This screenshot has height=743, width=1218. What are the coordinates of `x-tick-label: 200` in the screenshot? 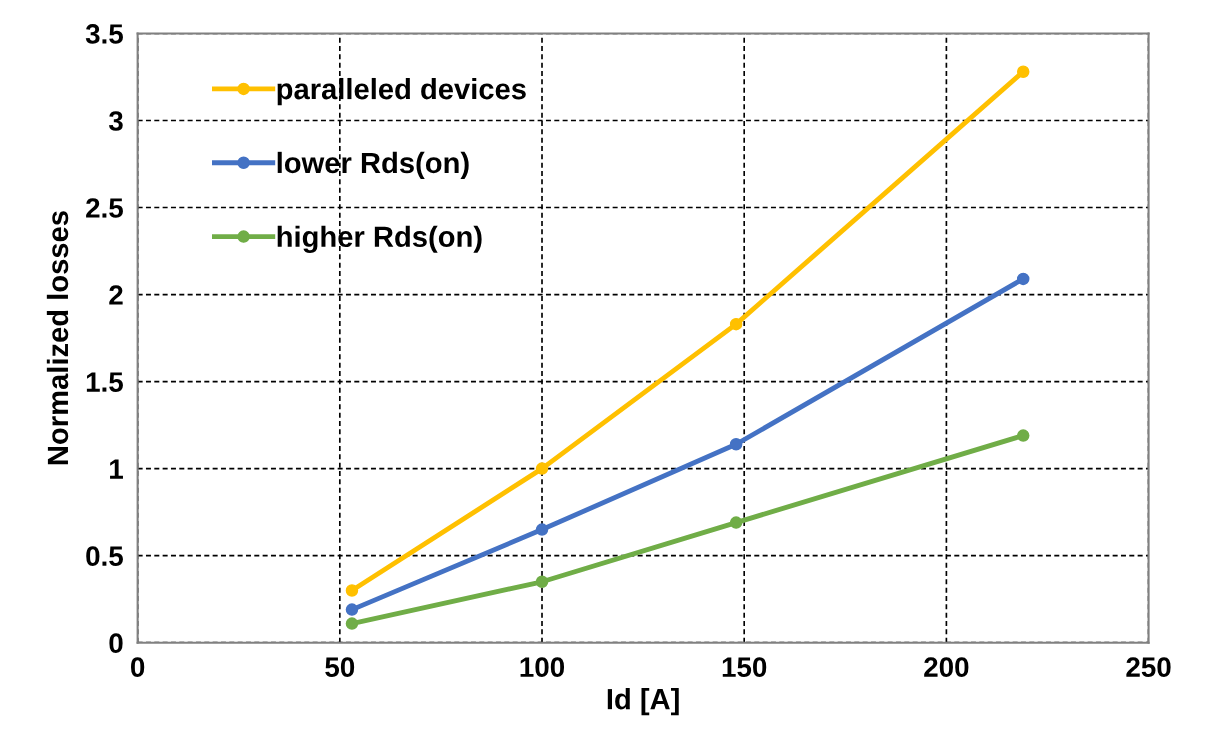 It's located at (946, 667).